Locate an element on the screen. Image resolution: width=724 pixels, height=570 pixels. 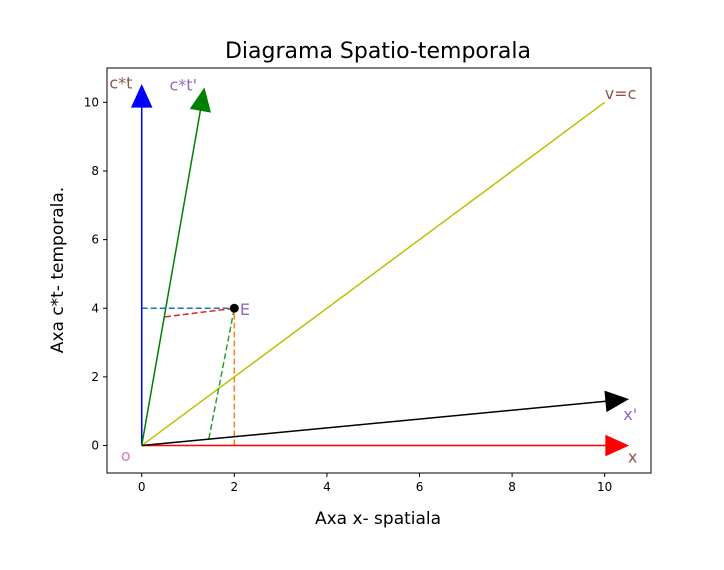
annotation-label: c*t' is located at coordinates (183, 84).